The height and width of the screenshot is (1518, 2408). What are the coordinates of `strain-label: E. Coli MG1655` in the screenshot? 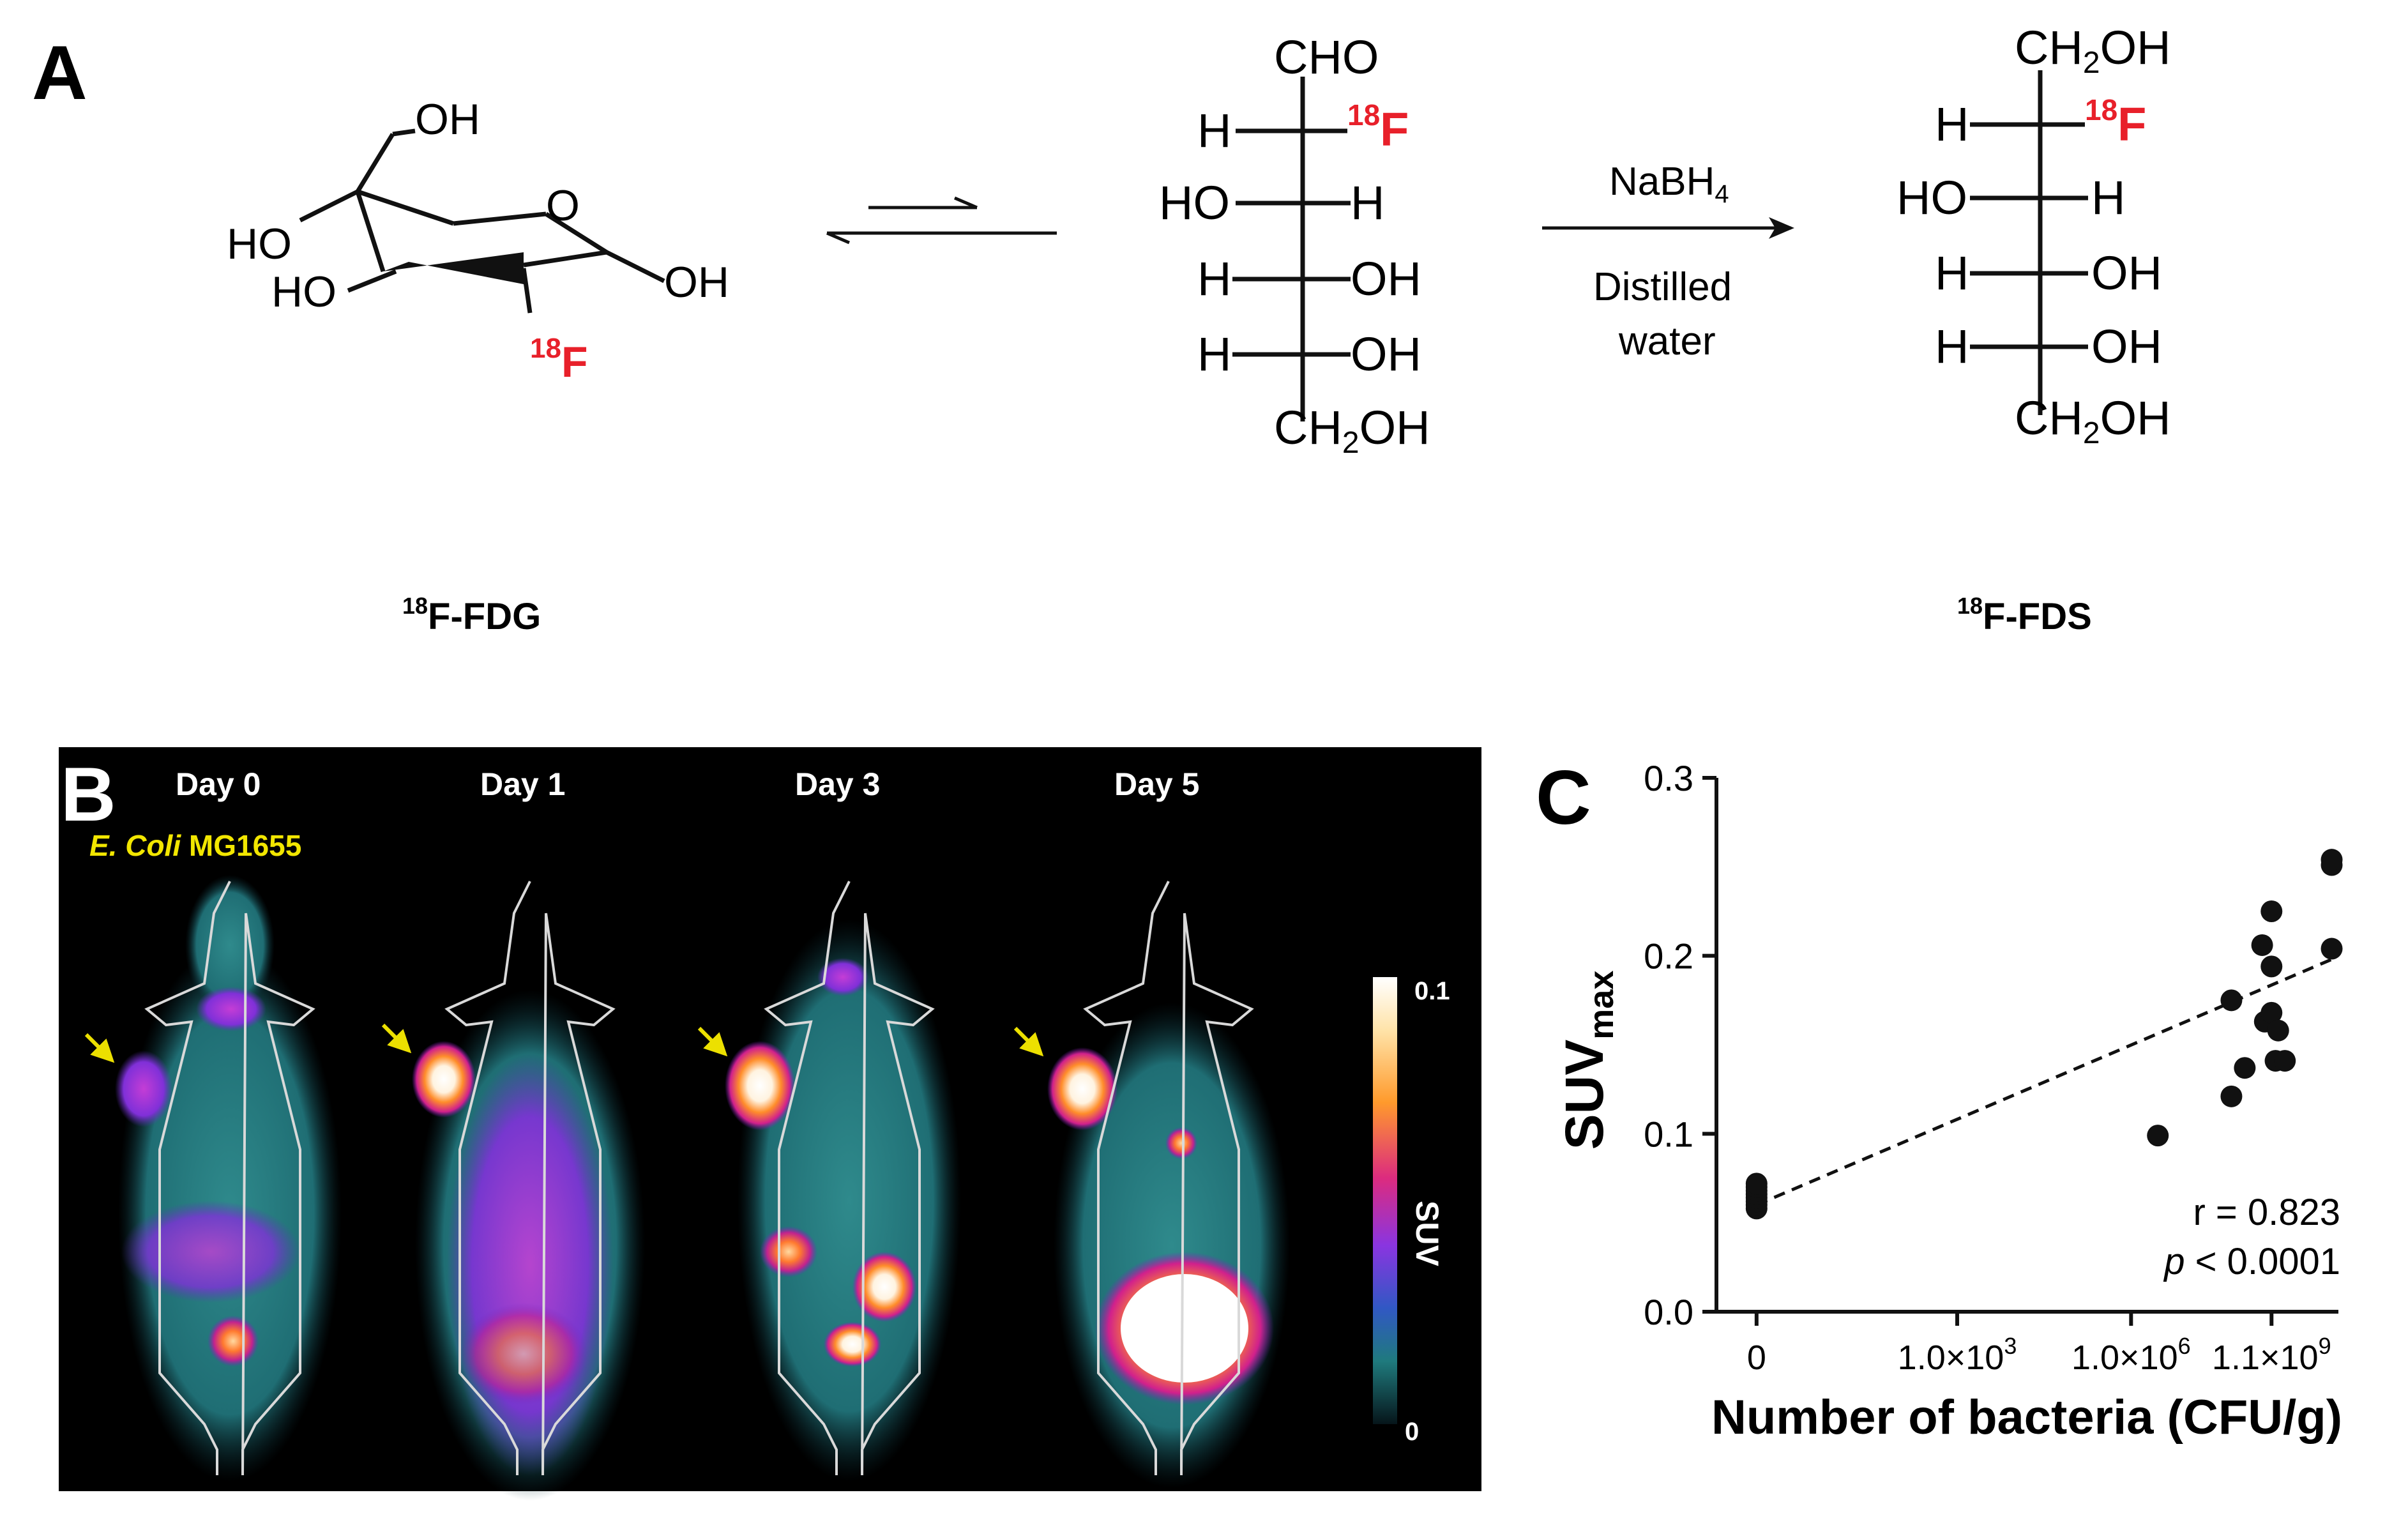 It's located at (195, 845).